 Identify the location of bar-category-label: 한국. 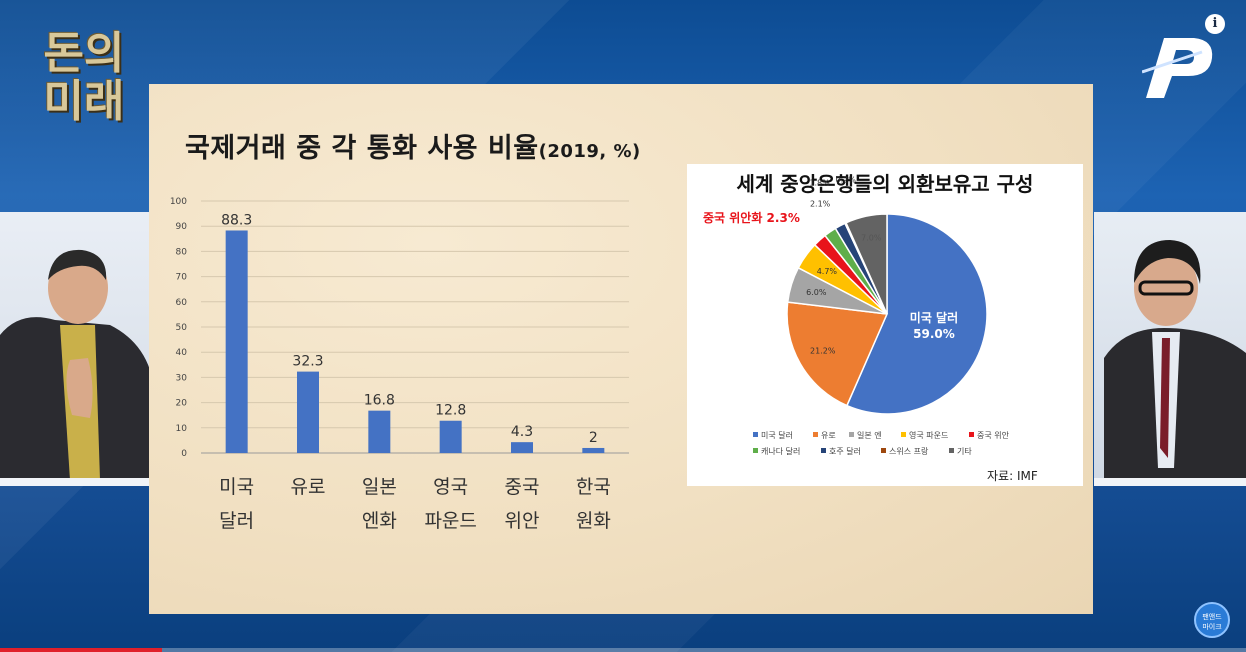
(593, 487).